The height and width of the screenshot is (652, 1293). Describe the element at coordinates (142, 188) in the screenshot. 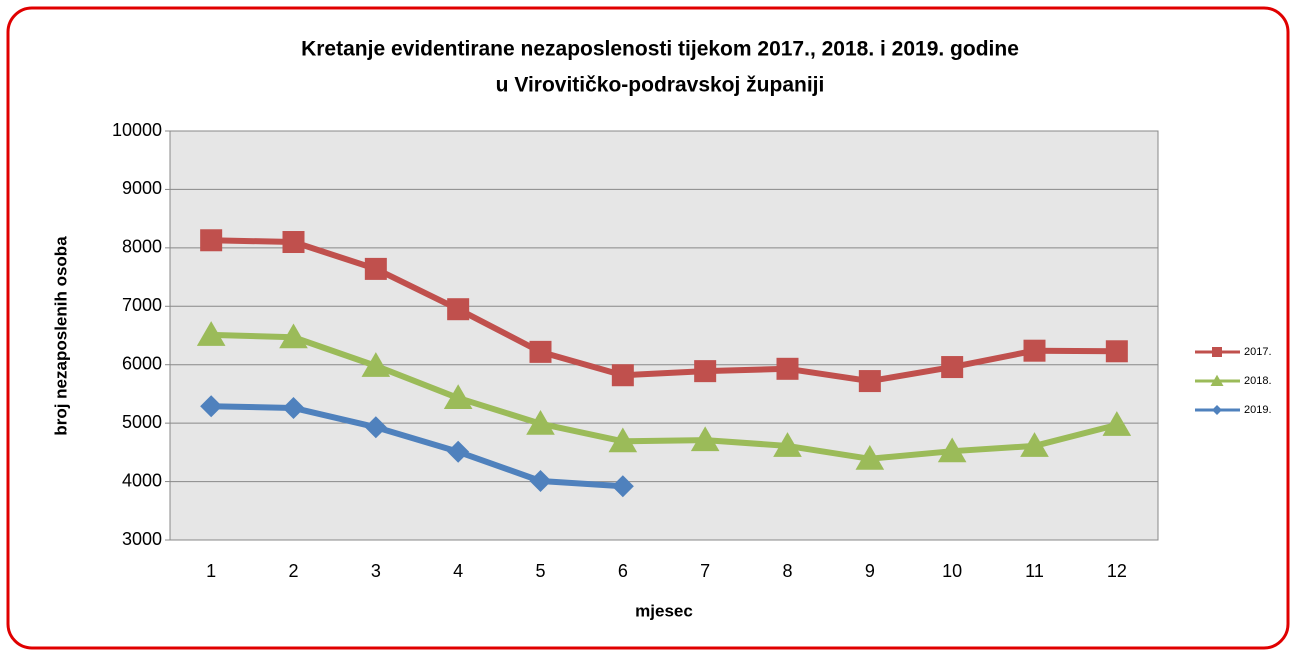

I see `y-tick-label: 9000` at that location.